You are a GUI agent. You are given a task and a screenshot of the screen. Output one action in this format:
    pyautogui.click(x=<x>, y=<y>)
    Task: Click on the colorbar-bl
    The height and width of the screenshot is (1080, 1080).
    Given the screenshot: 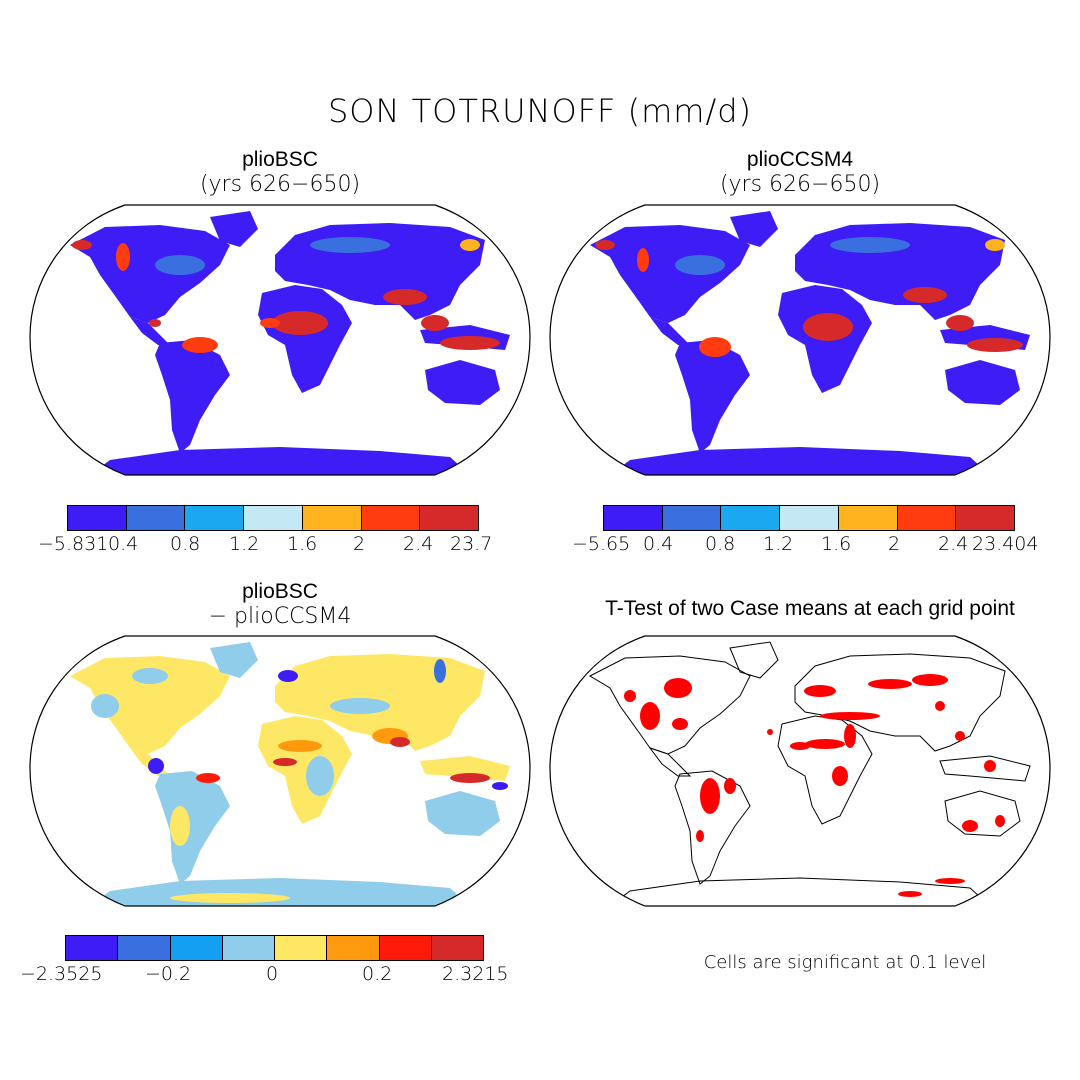 What is the action you would take?
    pyautogui.click(x=274, y=948)
    